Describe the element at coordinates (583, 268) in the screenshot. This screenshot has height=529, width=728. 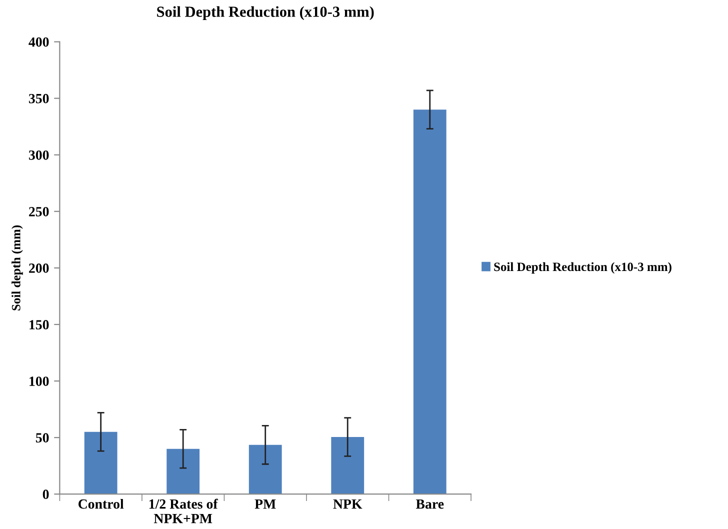
I see `legend-label: Soil Depth Reduction (x10-3 mm)` at that location.